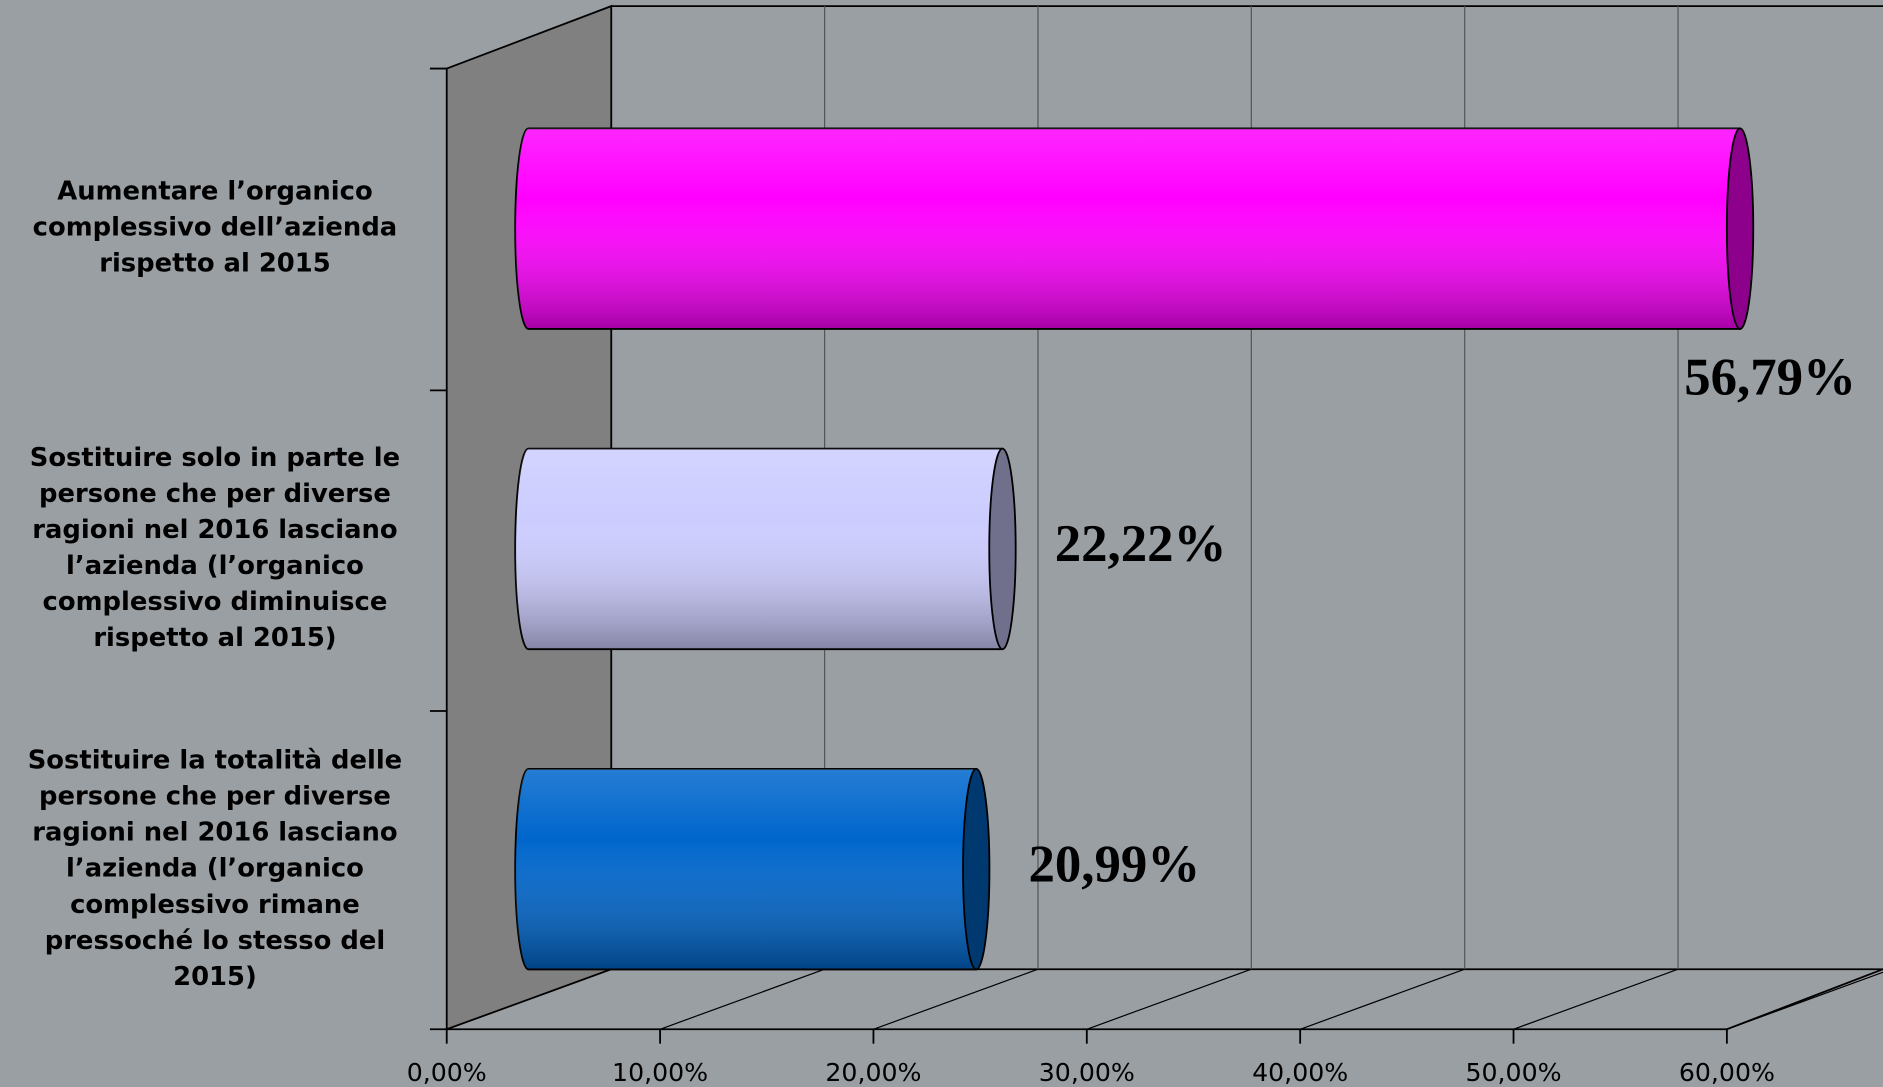  Describe the element at coordinates (1513, 1072) in the screenshot. I see `x-tick-label: 50,00%` at that location.